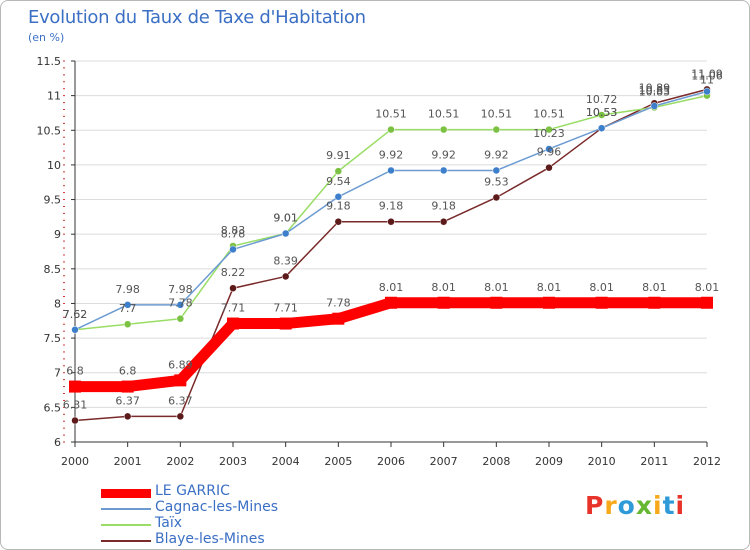 The image size is (750, 550). Describe the element at coordinates (180, 461) in the screenshot. I see `x-tick-label: 2002` at that location.